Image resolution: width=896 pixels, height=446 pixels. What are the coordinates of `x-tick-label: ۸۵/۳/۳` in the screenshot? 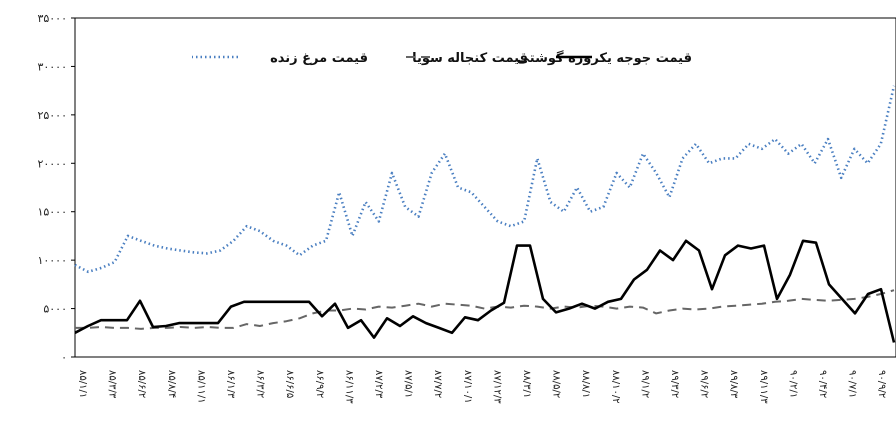 It's located at (112, 384).